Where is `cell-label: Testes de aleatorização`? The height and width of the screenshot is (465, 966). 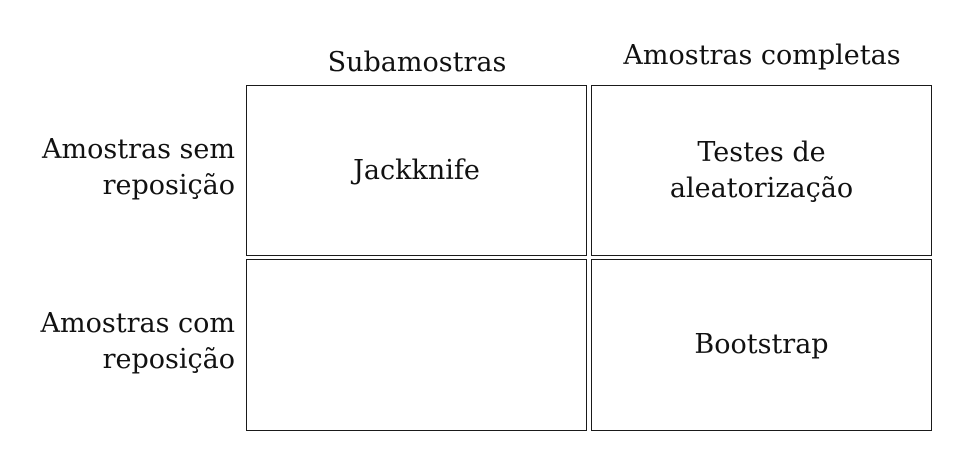
cell-label: Testes de aleatorização is located at coordinates (761, 170).